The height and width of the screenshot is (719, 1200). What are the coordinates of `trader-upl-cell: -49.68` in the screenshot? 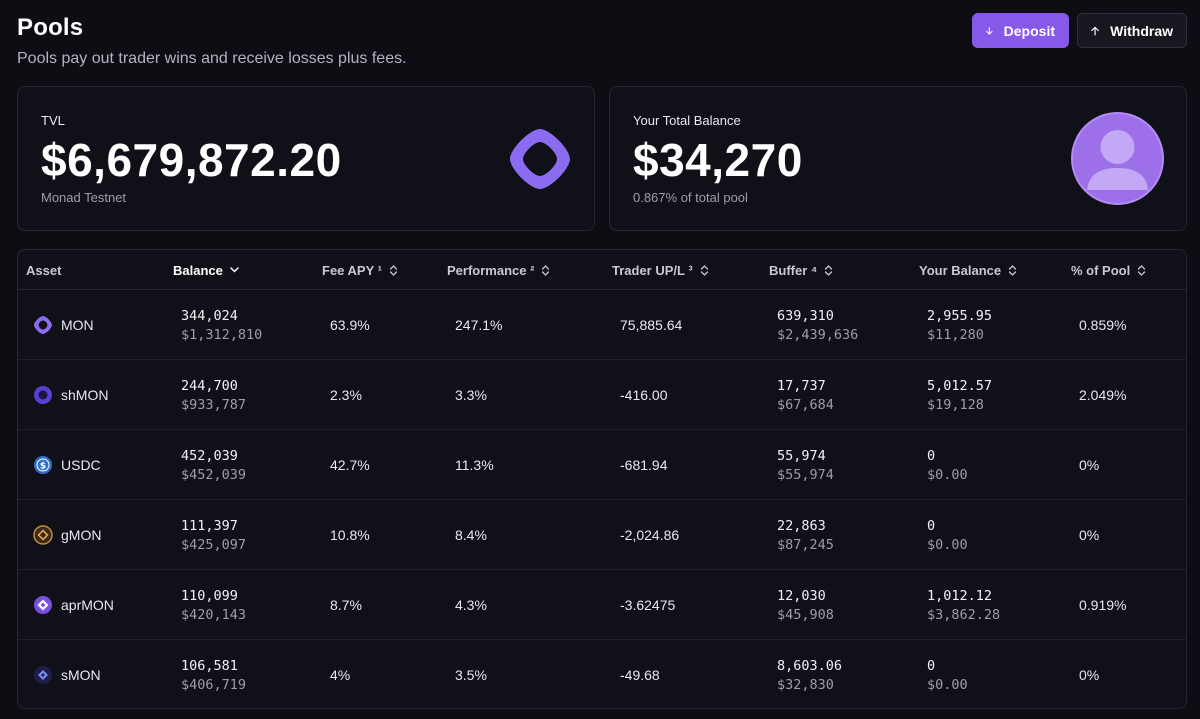 It's located at (640, 675).